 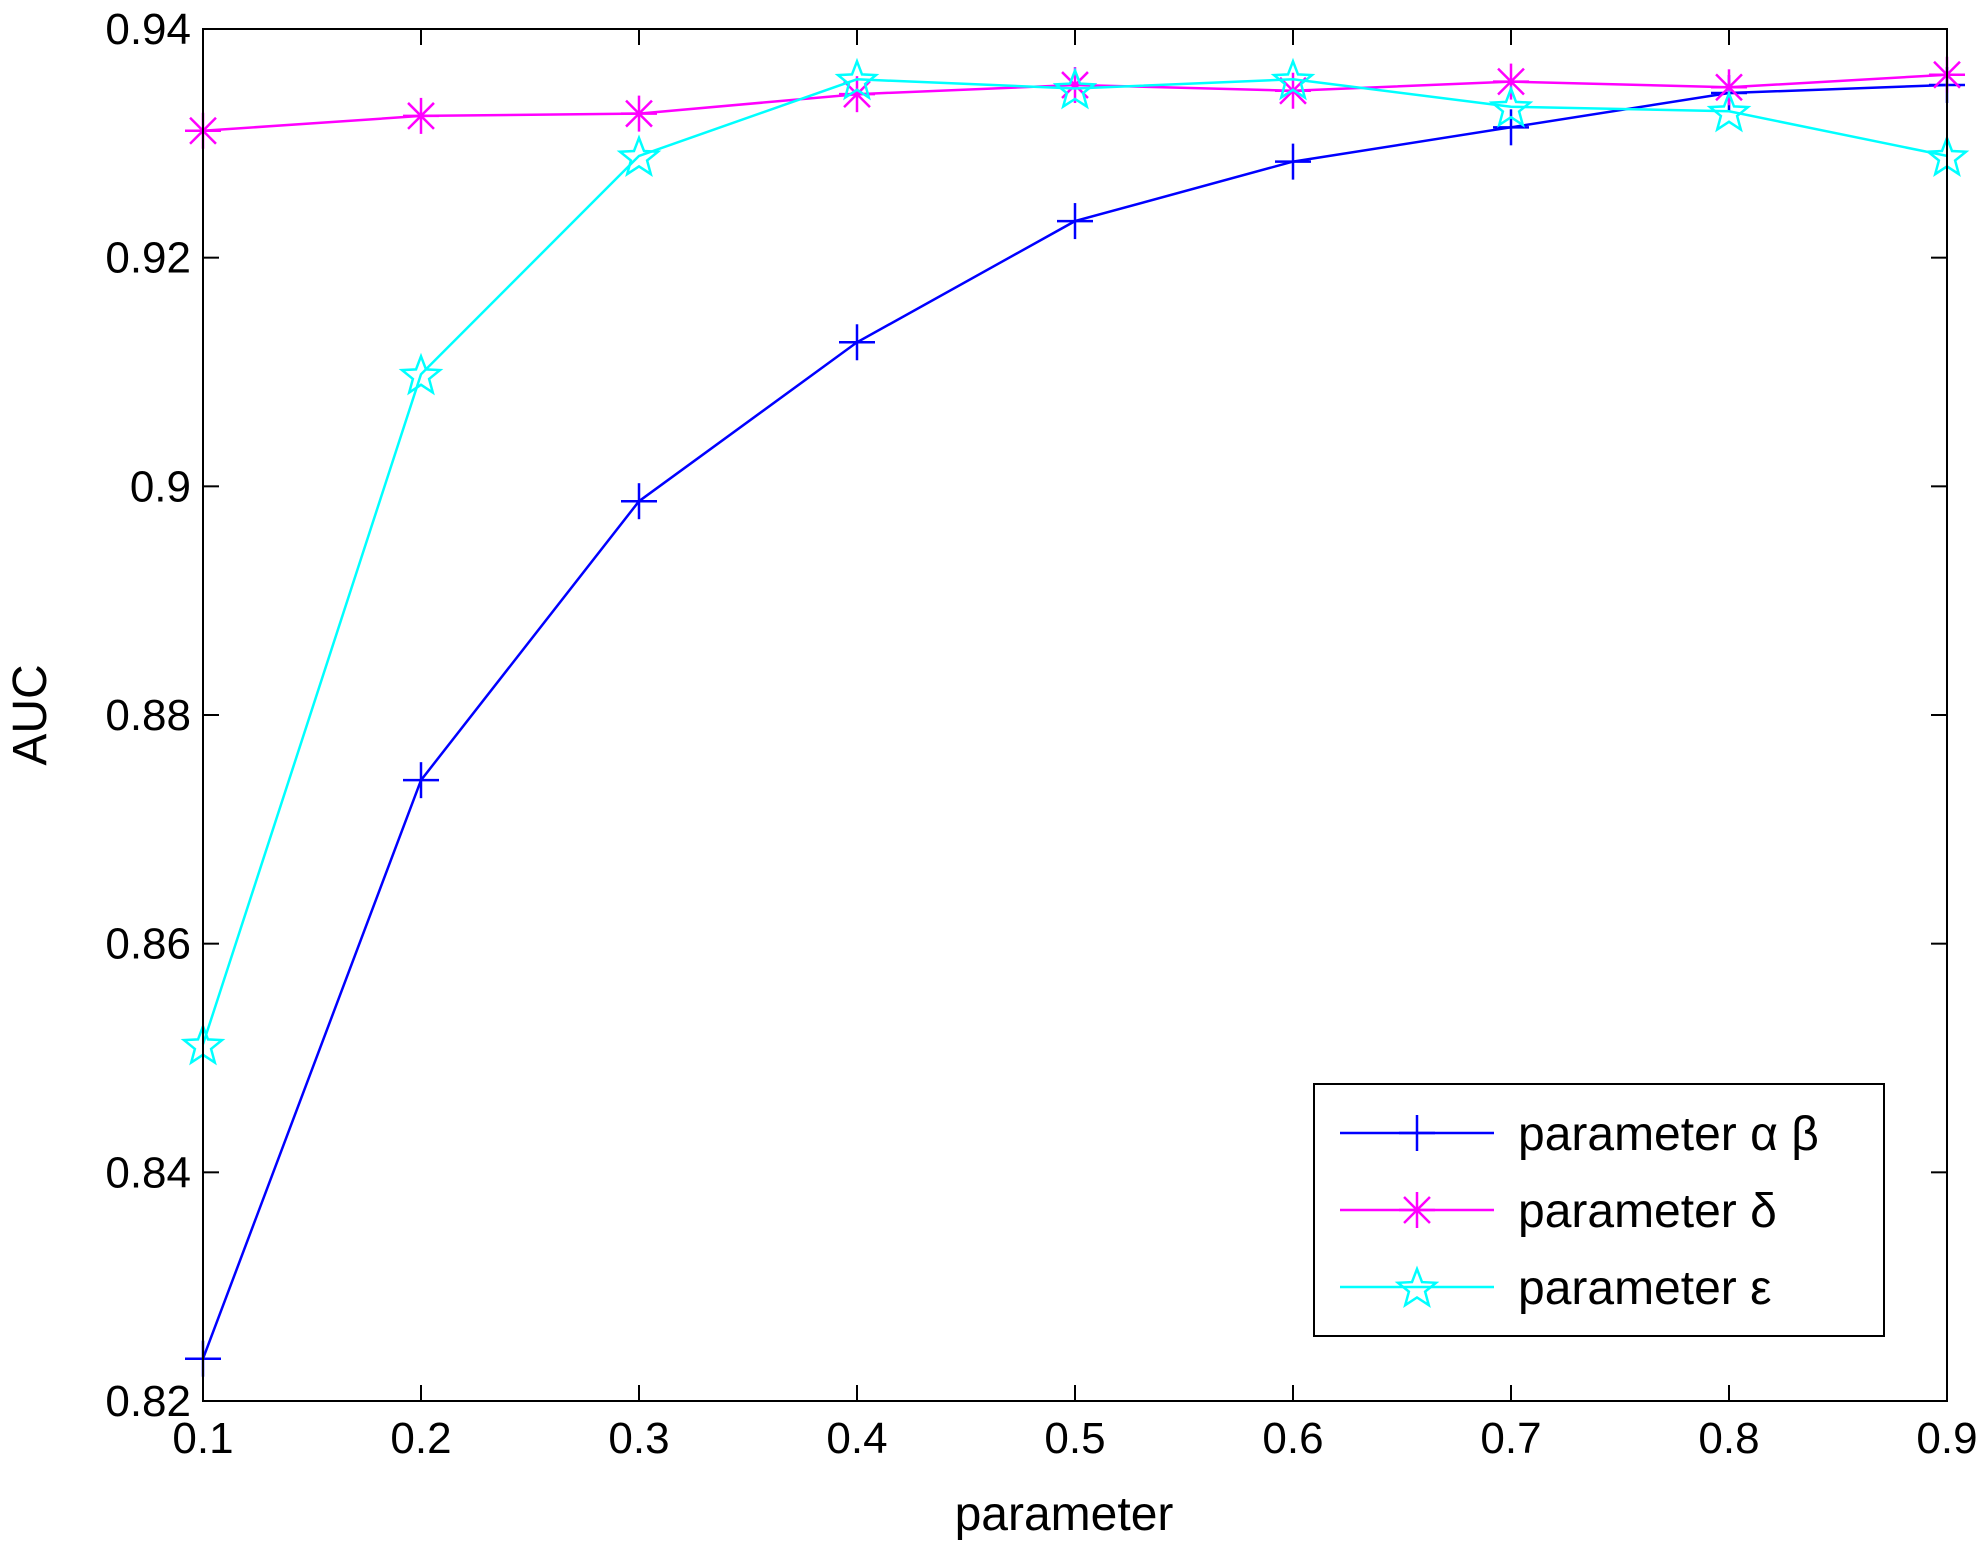 I want to click on legend-label: parameter α β, so click(x=1668, y=1134).